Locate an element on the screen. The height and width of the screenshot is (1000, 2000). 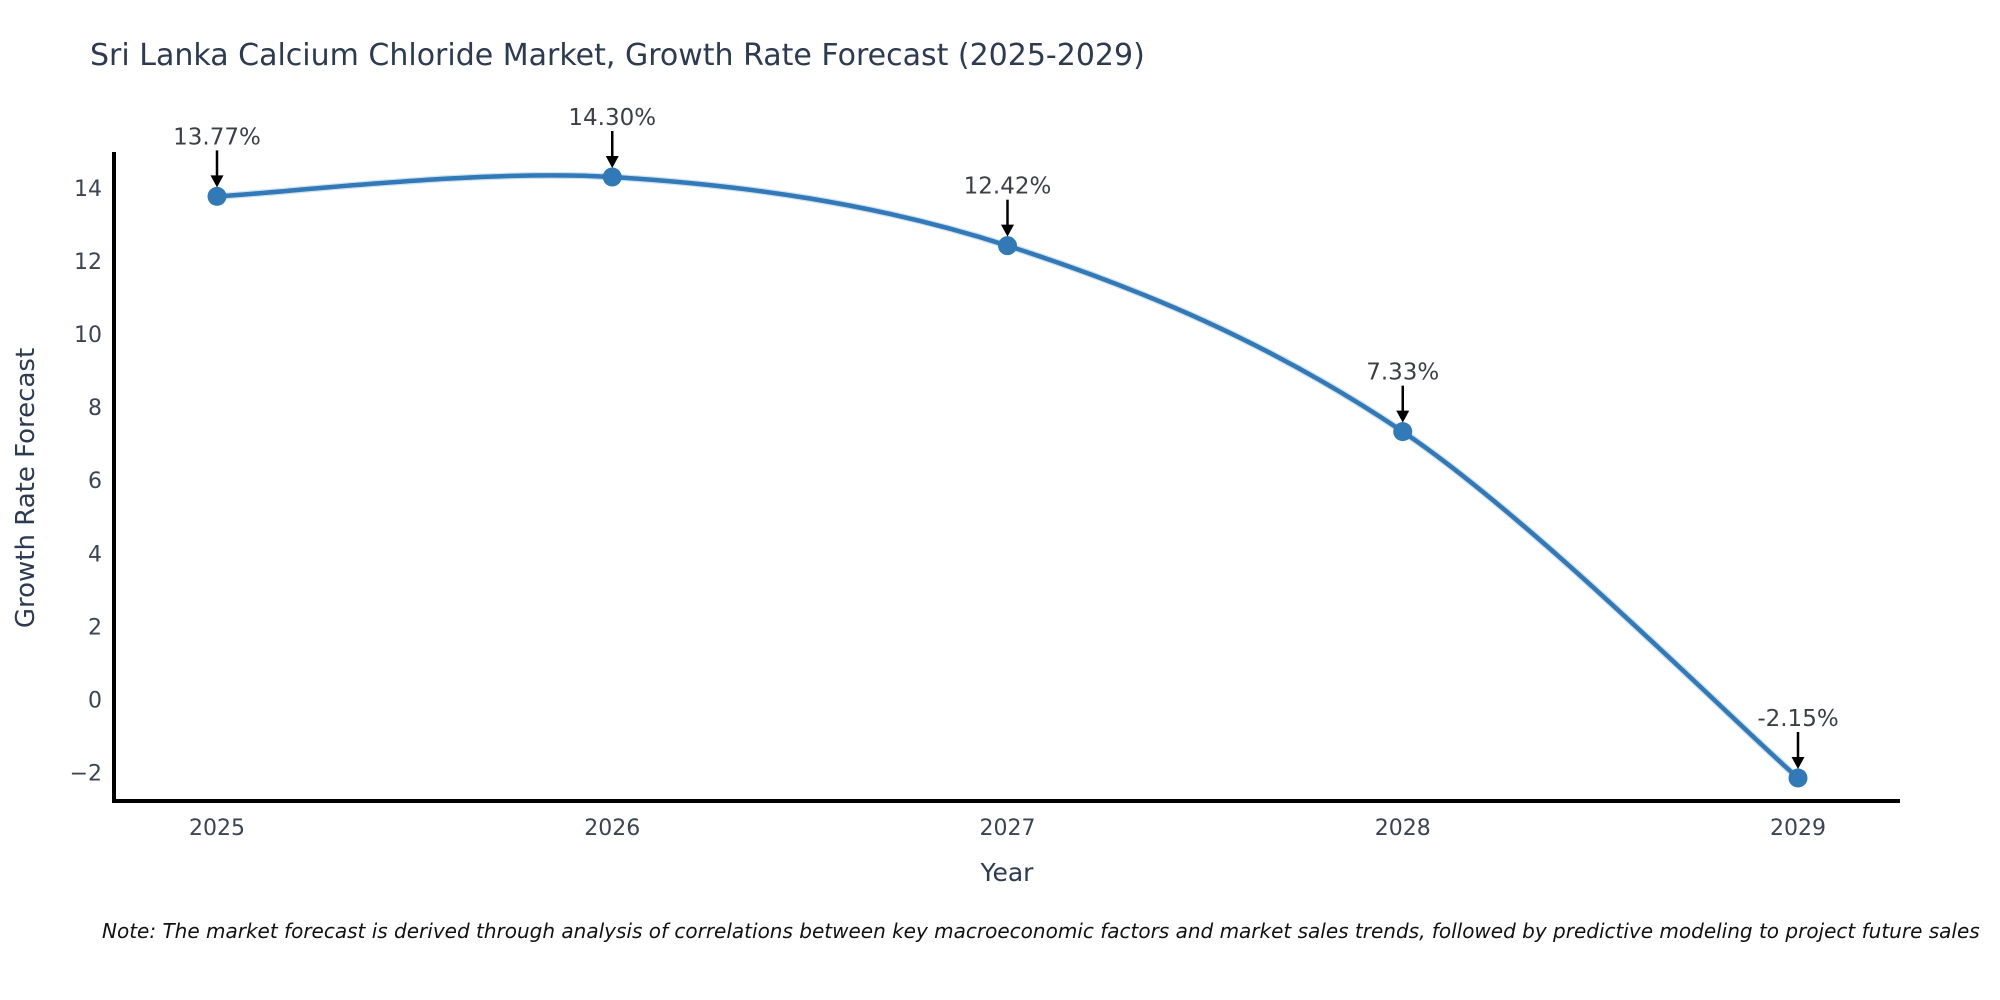
annotation-label: 7.33% is located at coordinates (1402, 373).